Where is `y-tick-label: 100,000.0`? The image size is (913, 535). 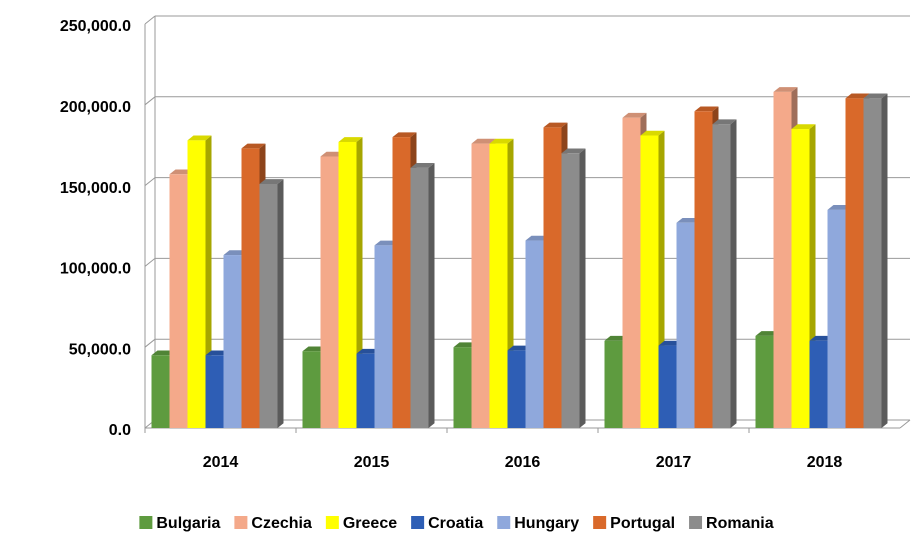
y-tick-label: 100,000.0 is located at coordinates (95, 269).